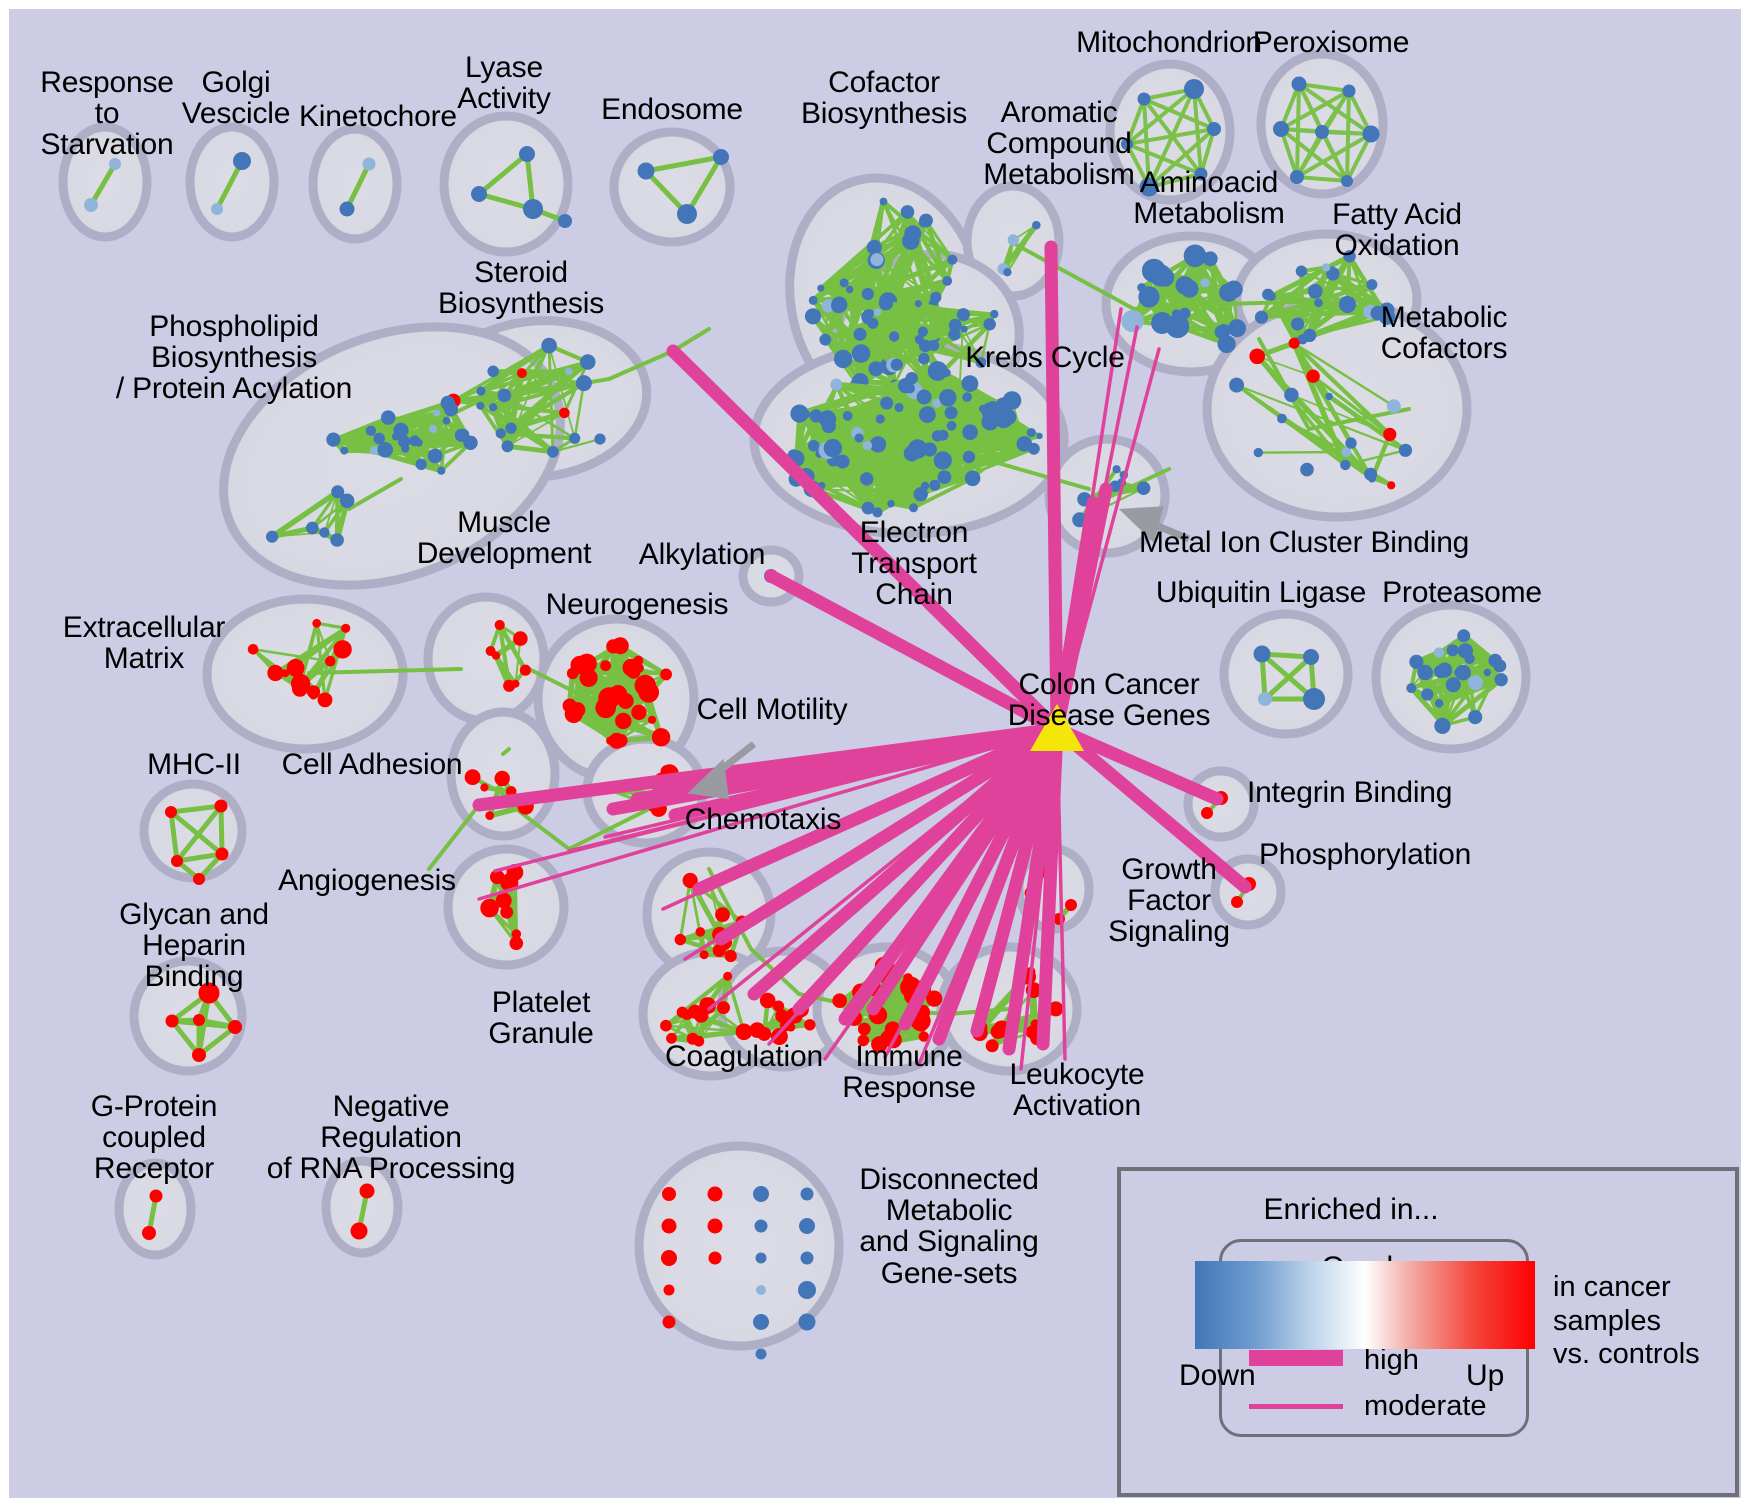  Describe the element at coordinates (521, 187) in the screenshot. I see `nodes-lyase-activity` at that location.